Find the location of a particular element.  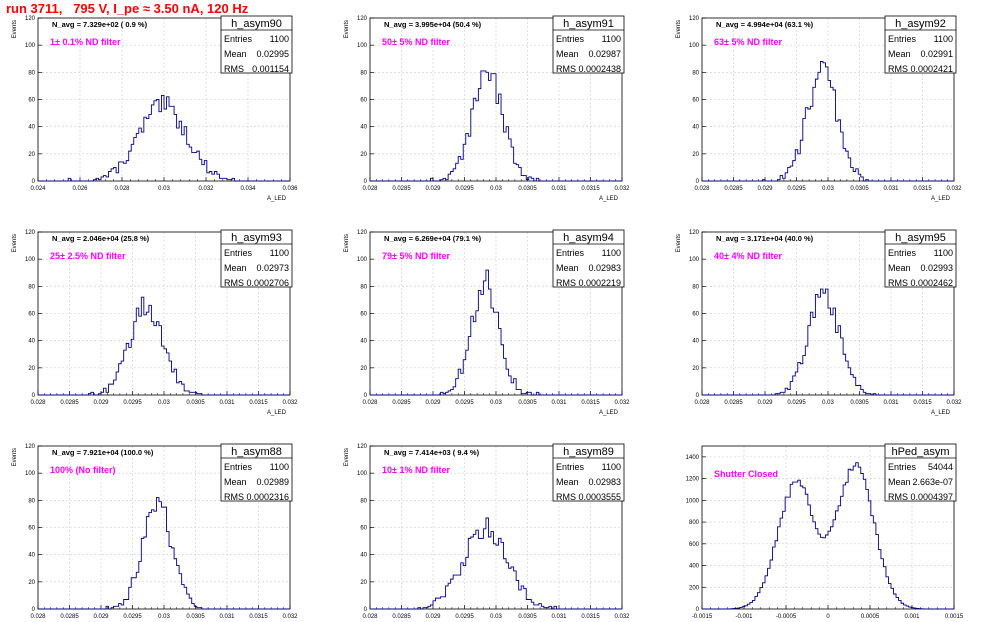

stats-box-title: h_asym90 is located at coordinates (256, 24).